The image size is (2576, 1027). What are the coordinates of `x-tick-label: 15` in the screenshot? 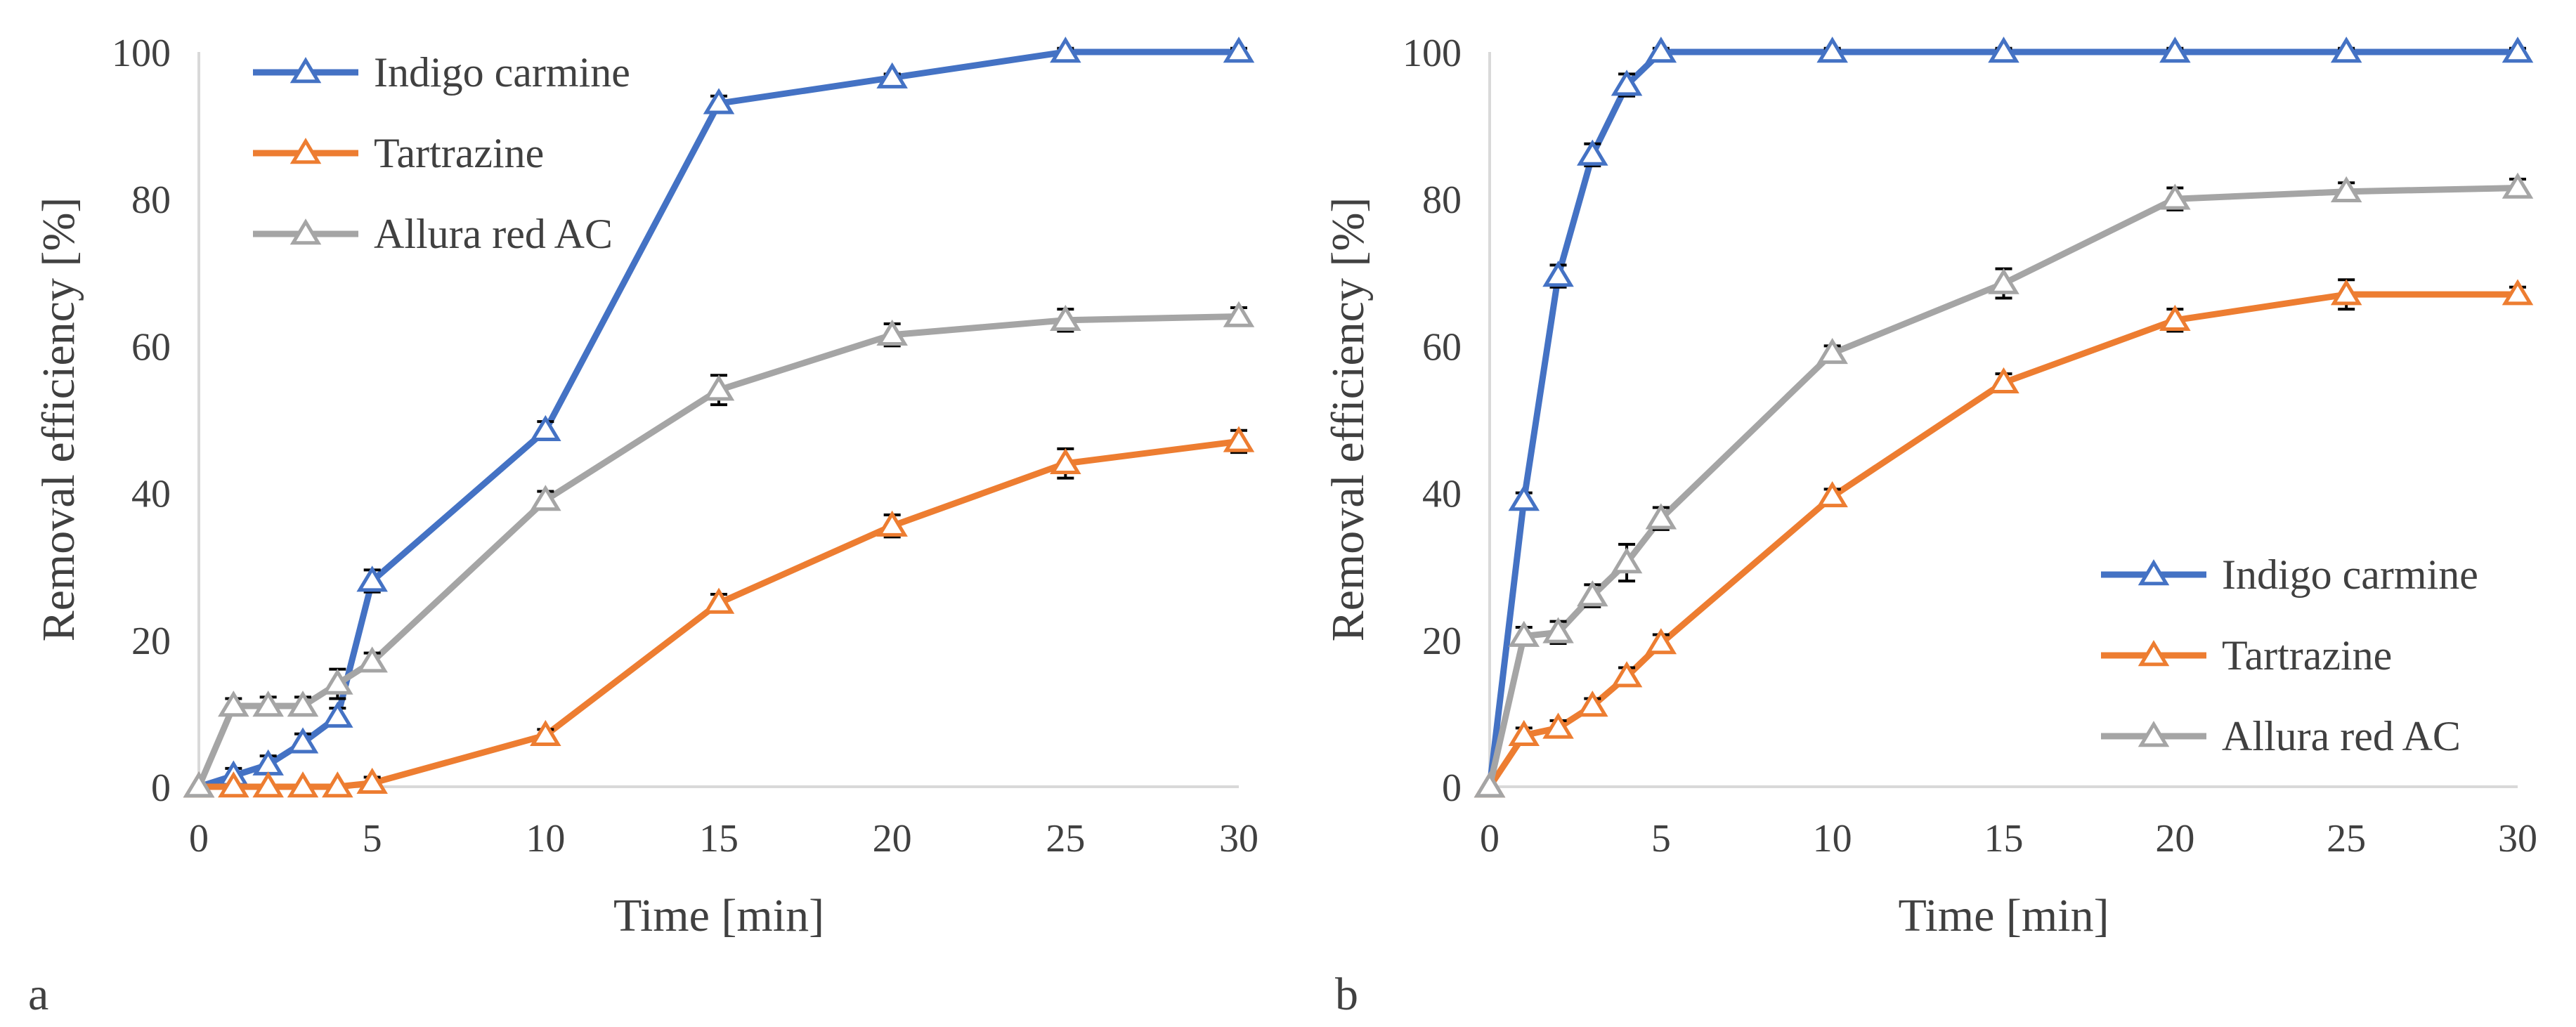 It's located at (2004, 839).